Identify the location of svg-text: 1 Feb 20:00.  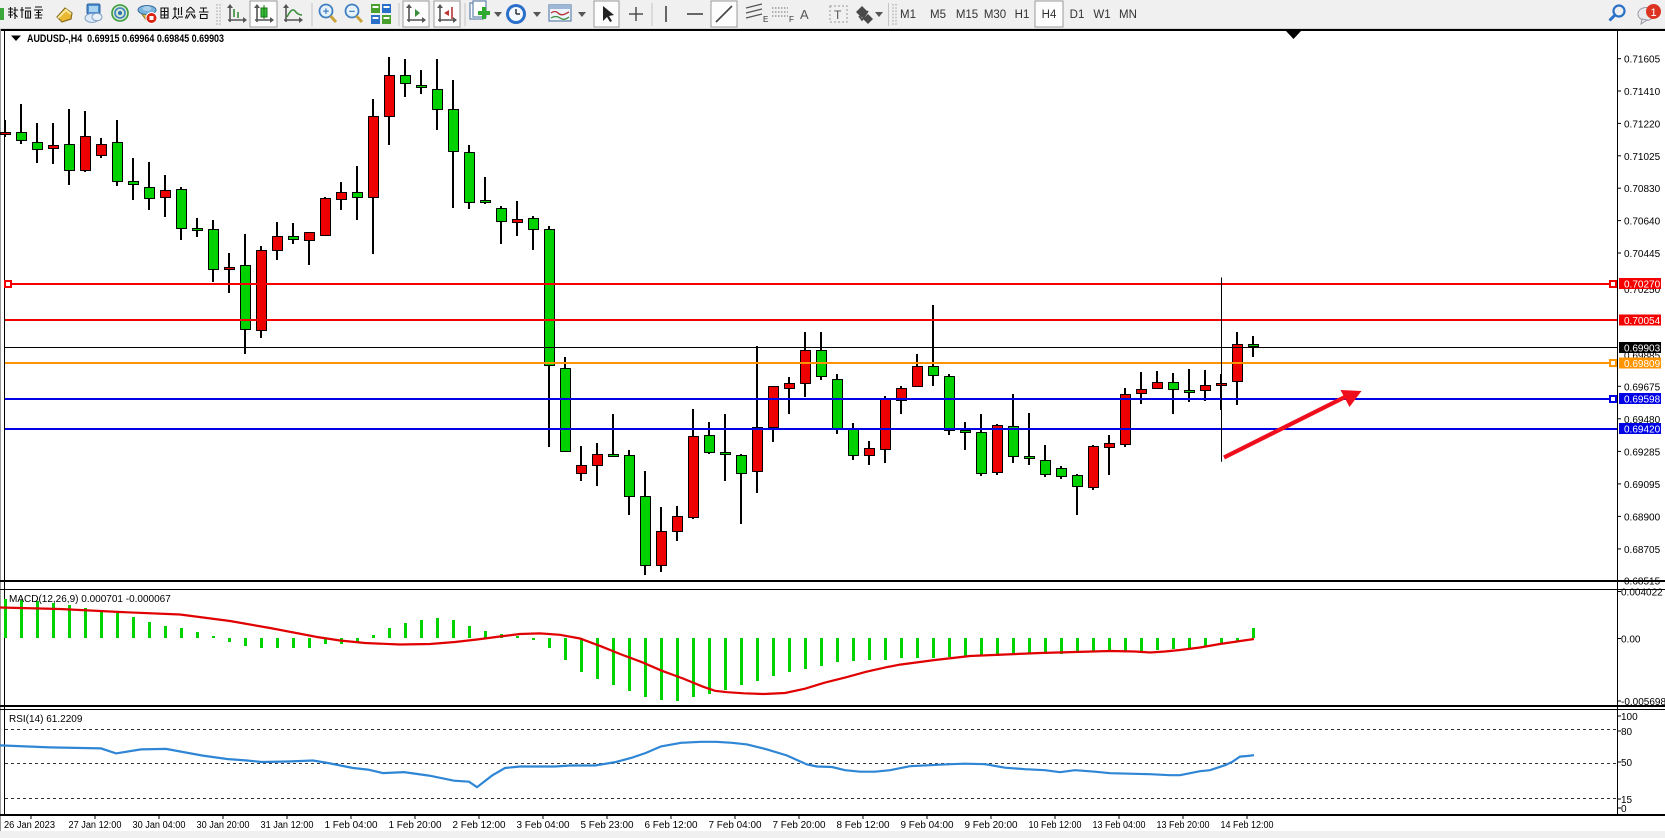
(415, 825).